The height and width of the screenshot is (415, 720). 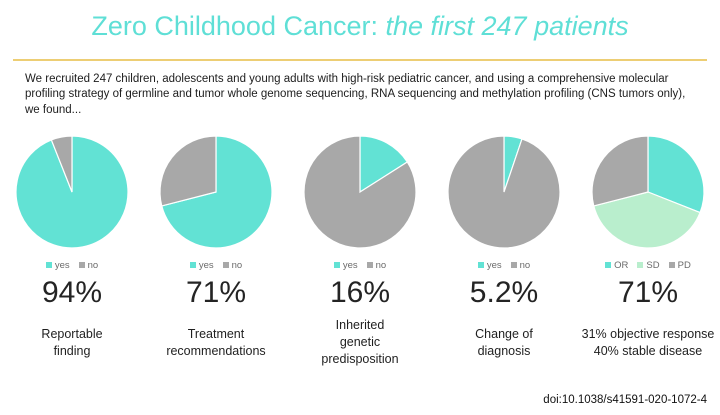 What do you see at coordinates (360, 292) in the screenshot?
I see `stat-value: 16%` at bounding box center [360, 292].